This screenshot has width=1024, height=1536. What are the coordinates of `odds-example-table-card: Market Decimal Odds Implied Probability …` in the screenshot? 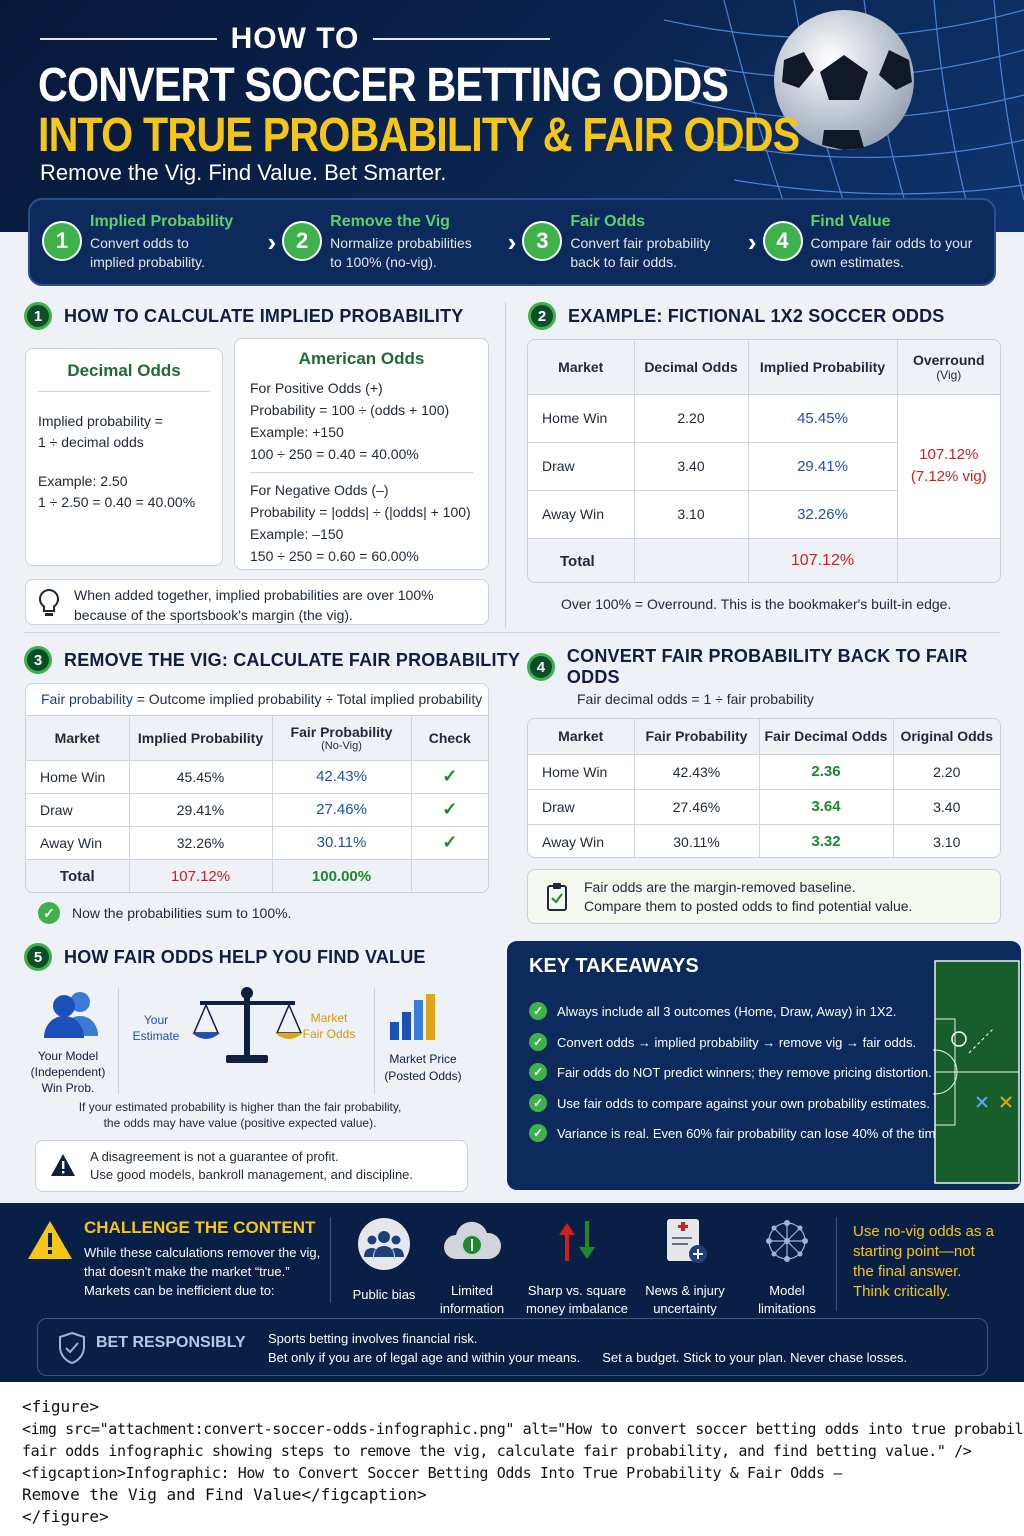 It's located at (764, 461).